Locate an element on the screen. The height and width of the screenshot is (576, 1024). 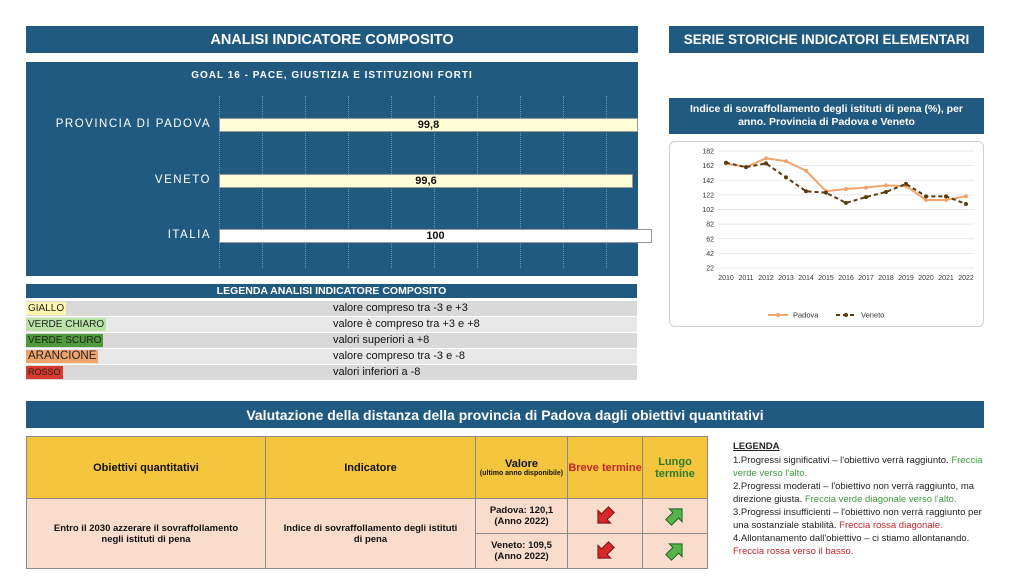
legend-row: VERDE SCURO valori superiori a +8 is located at coordinates (331, 340).